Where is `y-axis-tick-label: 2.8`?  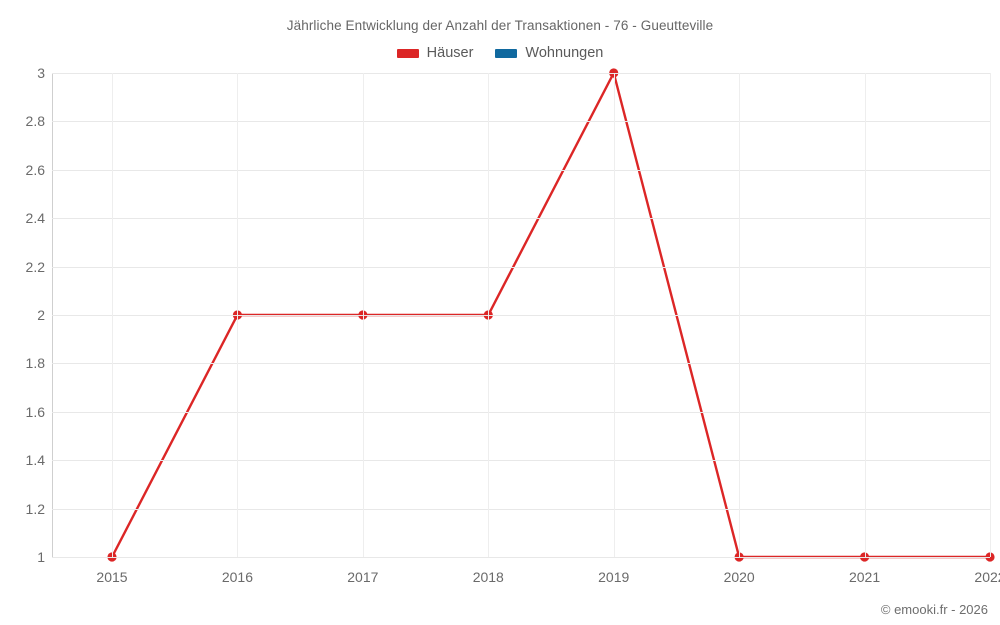
y-axis-tick-label: 2.8 is located at coordinates (35, 121).